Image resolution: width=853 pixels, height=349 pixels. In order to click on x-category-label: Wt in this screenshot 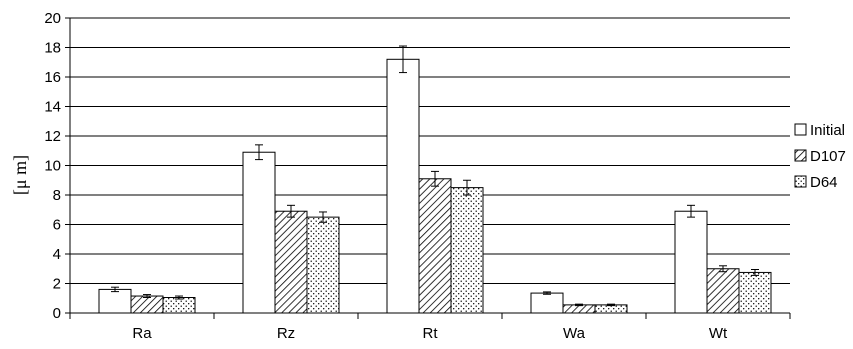, I will do `click(718, 333)`.